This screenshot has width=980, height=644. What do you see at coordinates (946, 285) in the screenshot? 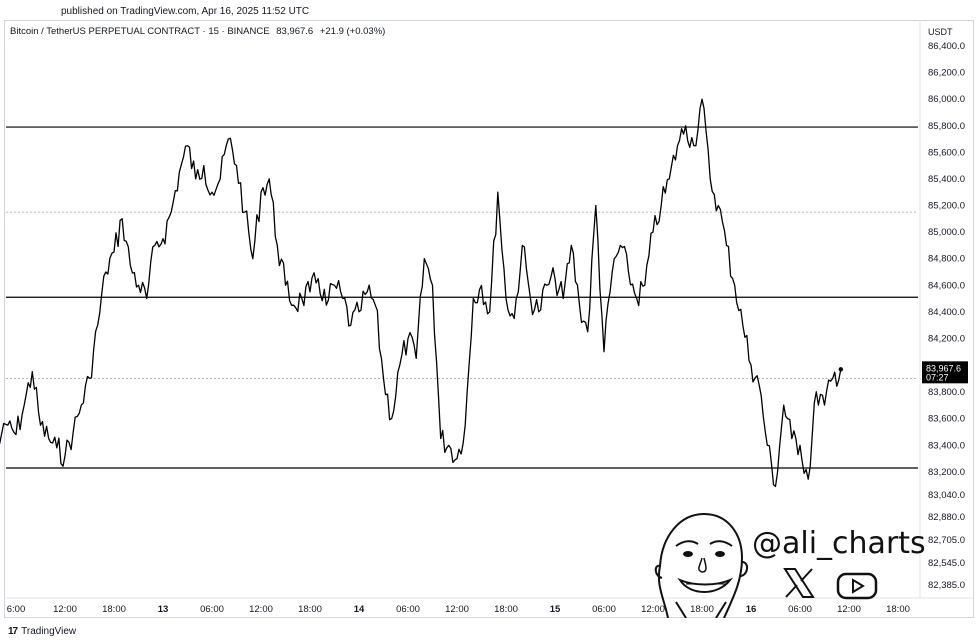
I see `y-tick-label: 84,600.0` at bounding box center [946, 285].